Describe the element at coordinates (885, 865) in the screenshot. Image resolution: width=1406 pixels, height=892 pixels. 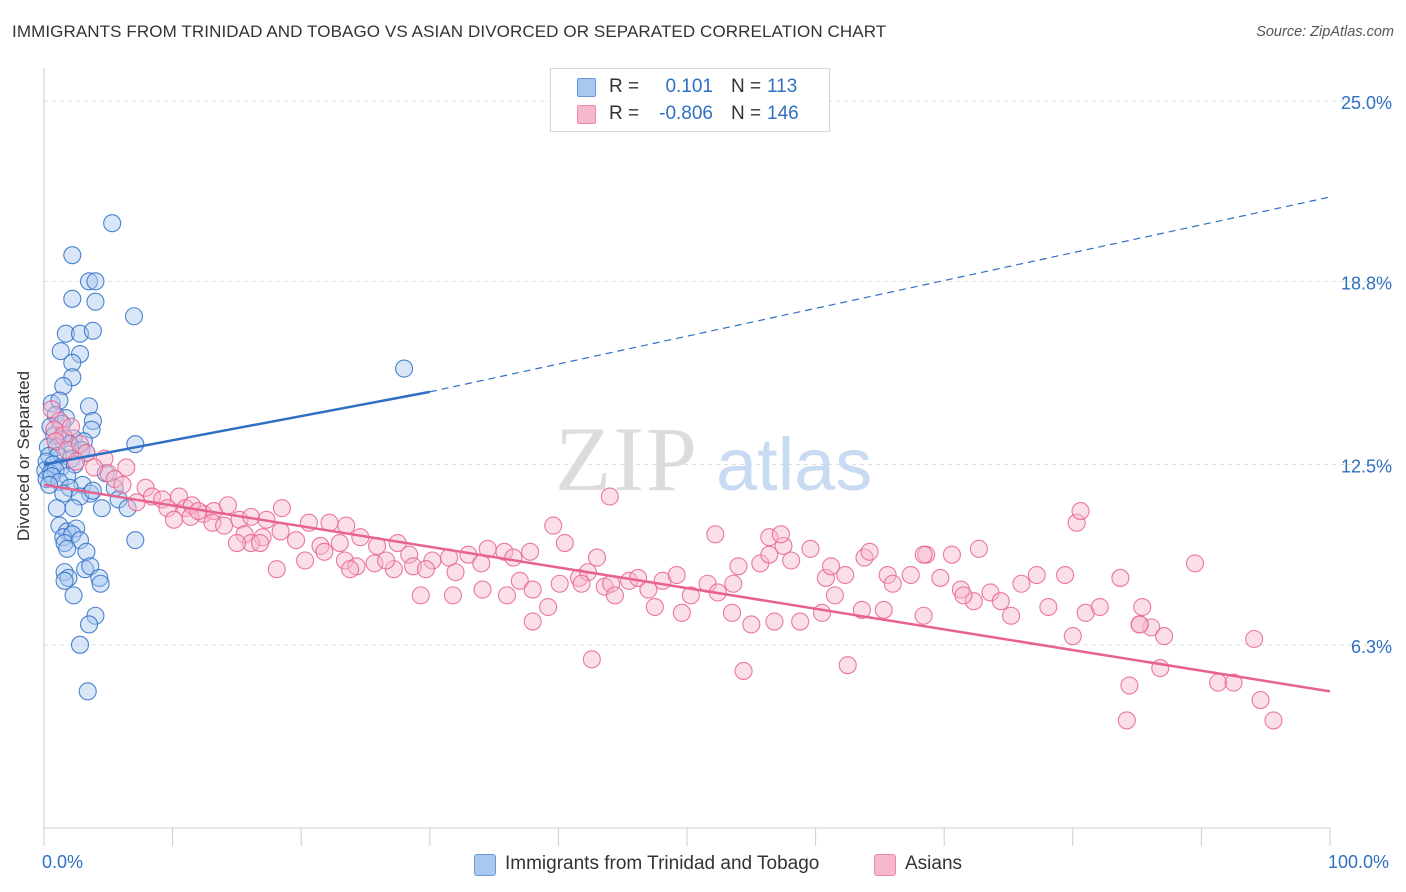
I see `bottom-legend-swatch-asians` at that location.